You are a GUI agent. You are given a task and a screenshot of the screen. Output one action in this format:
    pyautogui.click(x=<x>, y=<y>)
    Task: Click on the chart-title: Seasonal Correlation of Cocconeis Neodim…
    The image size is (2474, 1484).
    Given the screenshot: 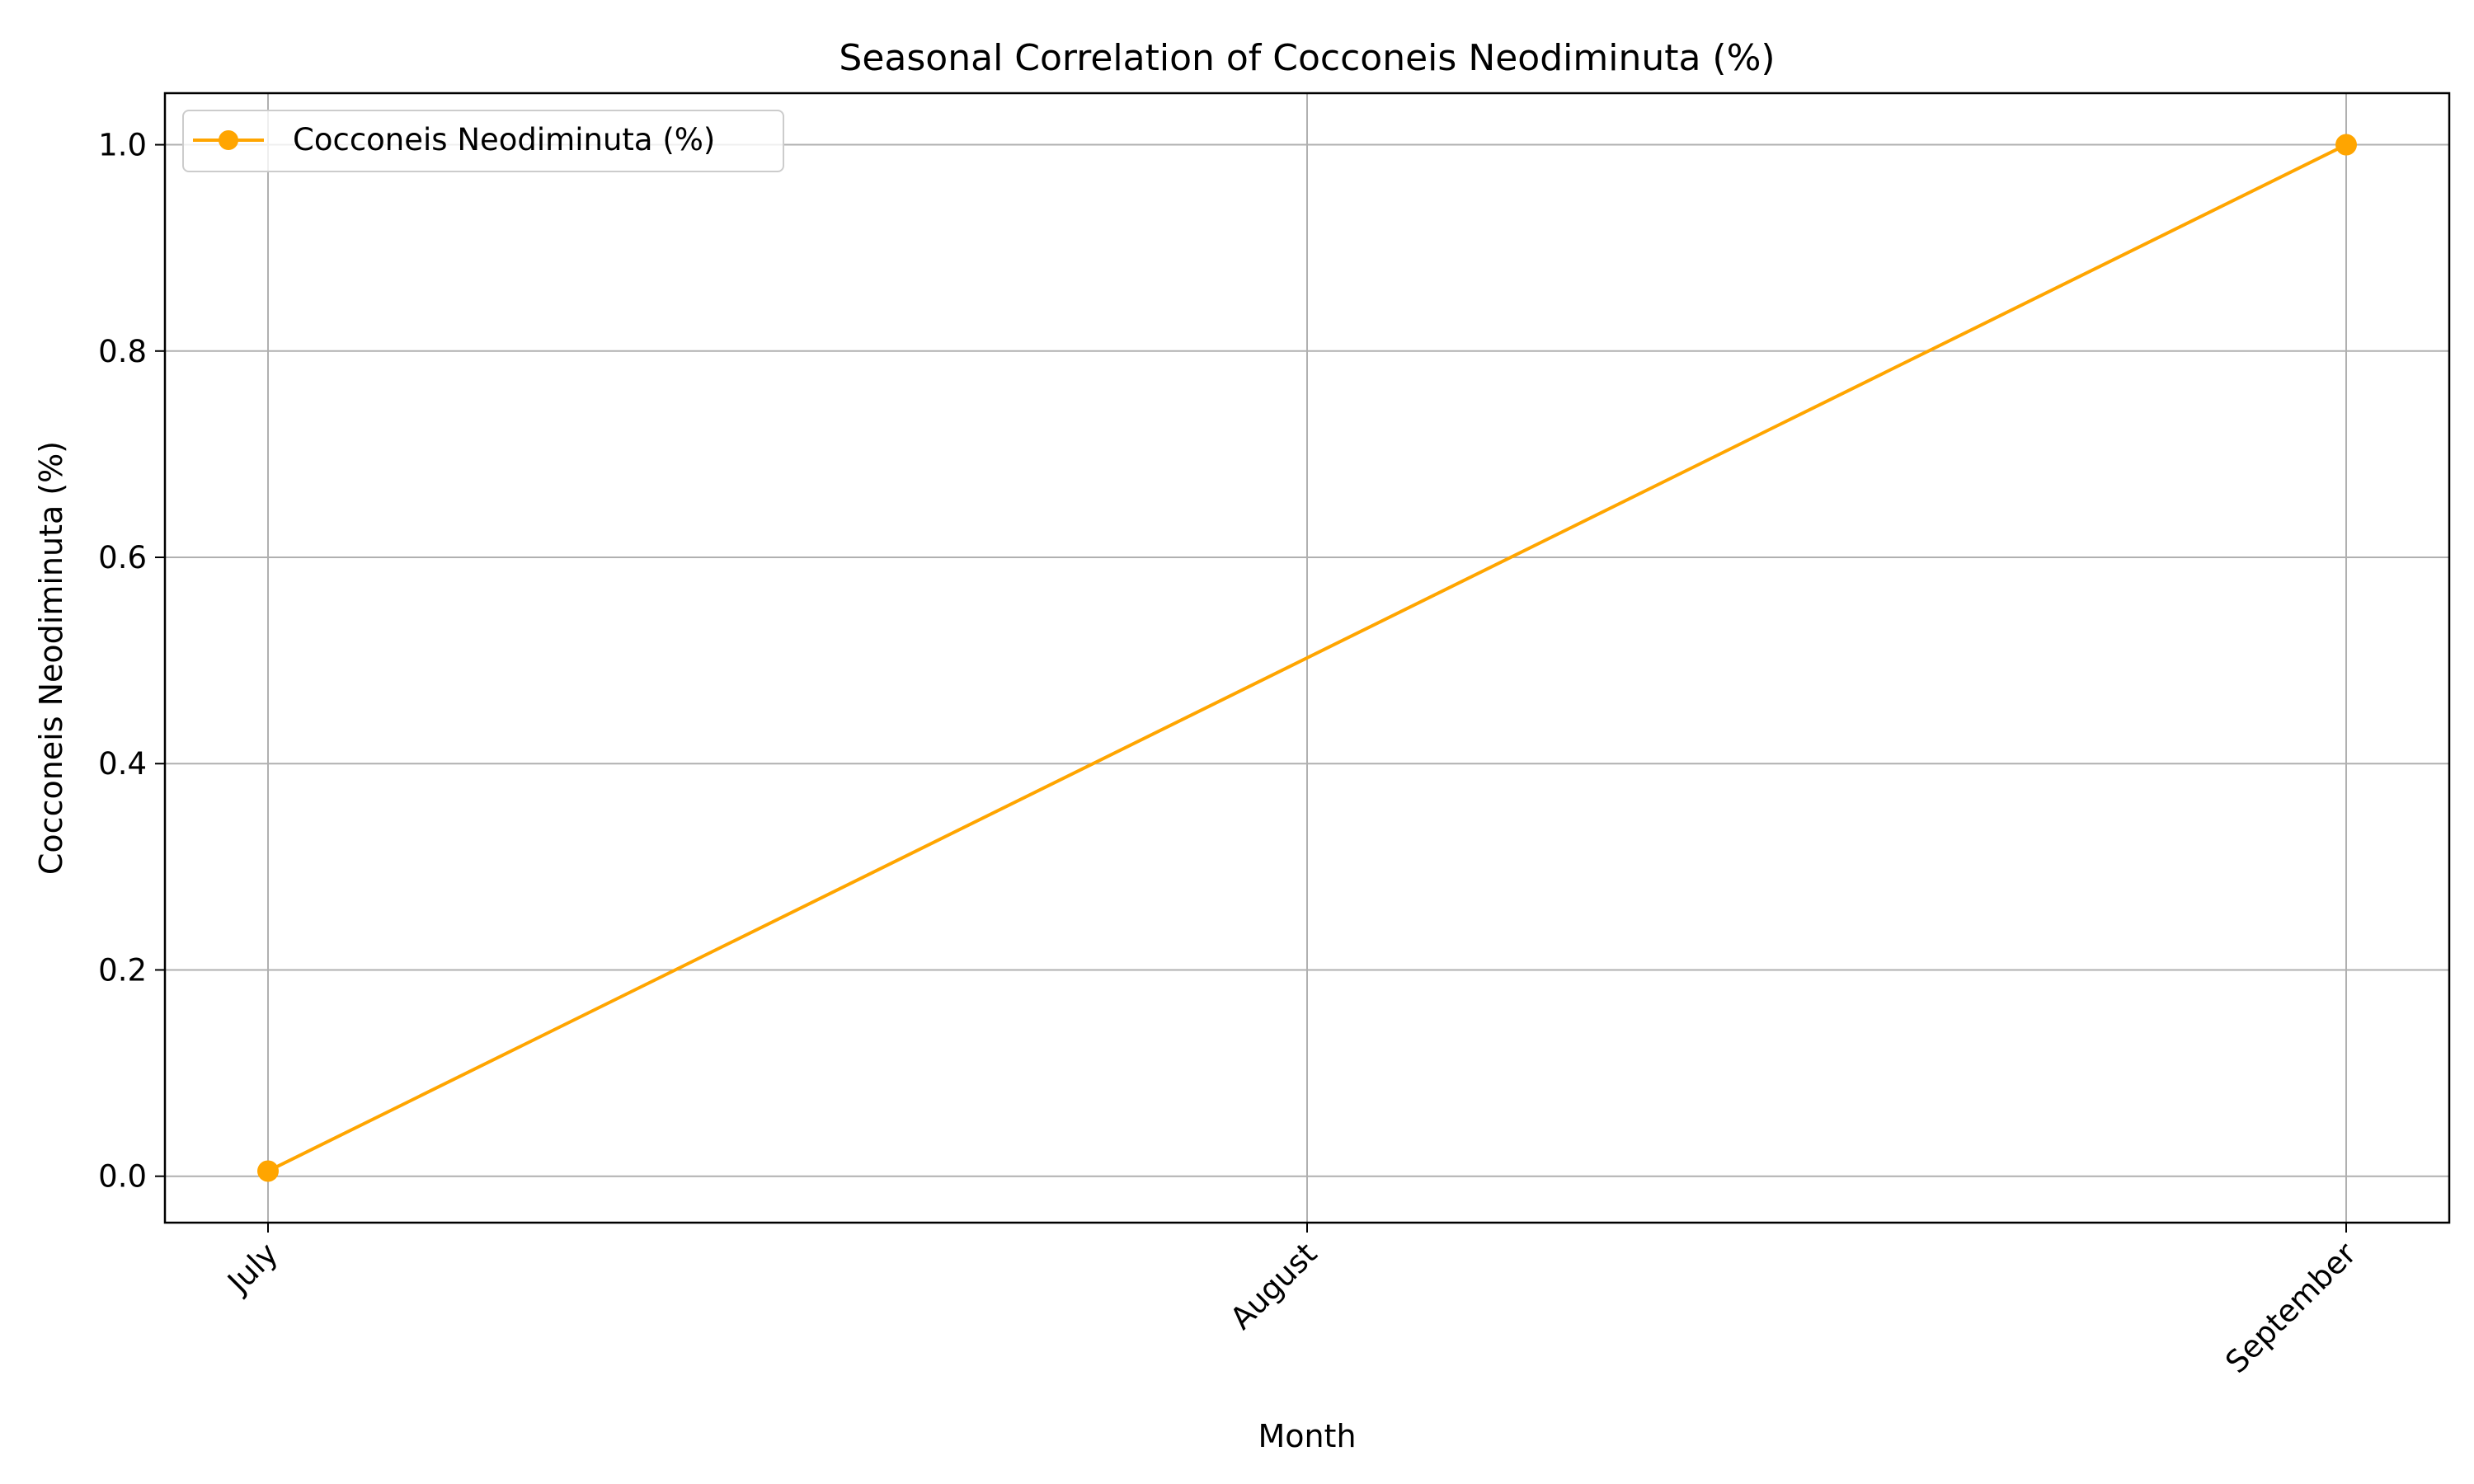 What is the action you would take?
    pyautogui.click(x=1307, y=58)
    